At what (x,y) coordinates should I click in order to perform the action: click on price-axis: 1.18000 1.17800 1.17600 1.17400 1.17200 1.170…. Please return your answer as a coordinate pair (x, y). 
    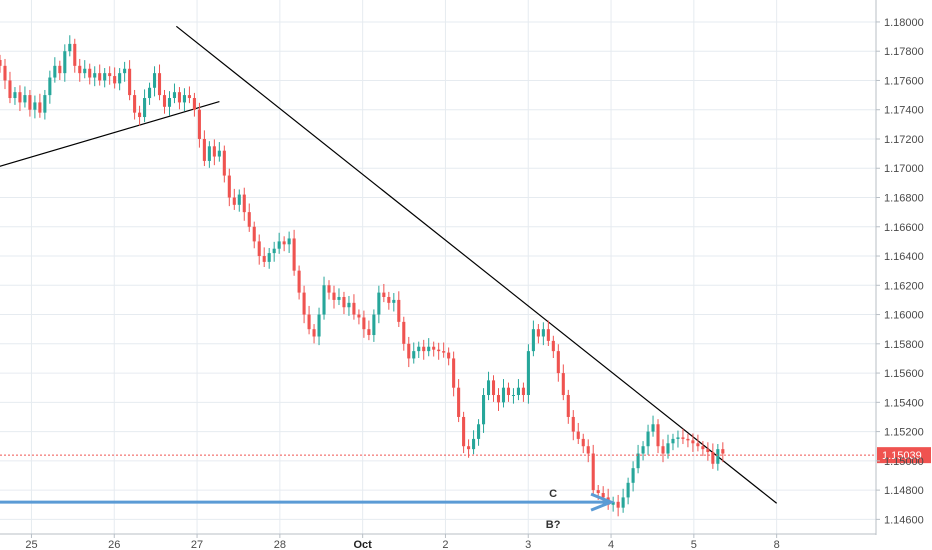
    Looking at the image, I should click on (900, 271).